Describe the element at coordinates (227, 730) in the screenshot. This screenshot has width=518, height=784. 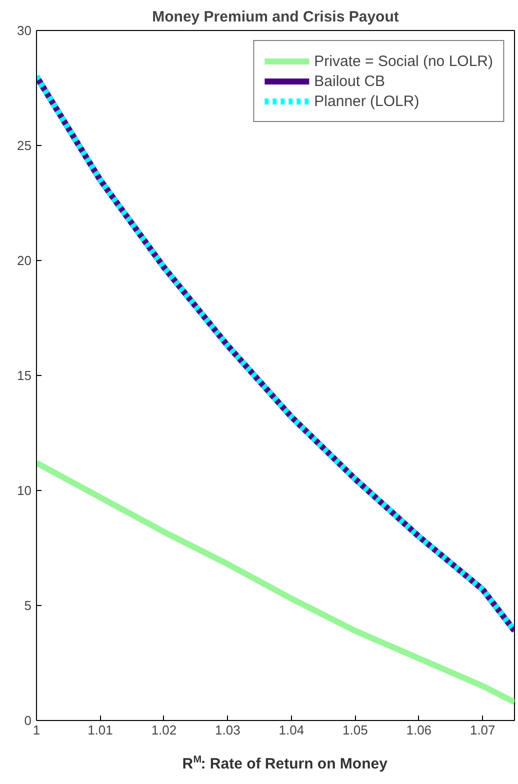
I see `x-tick-label: 1.03` at that location.